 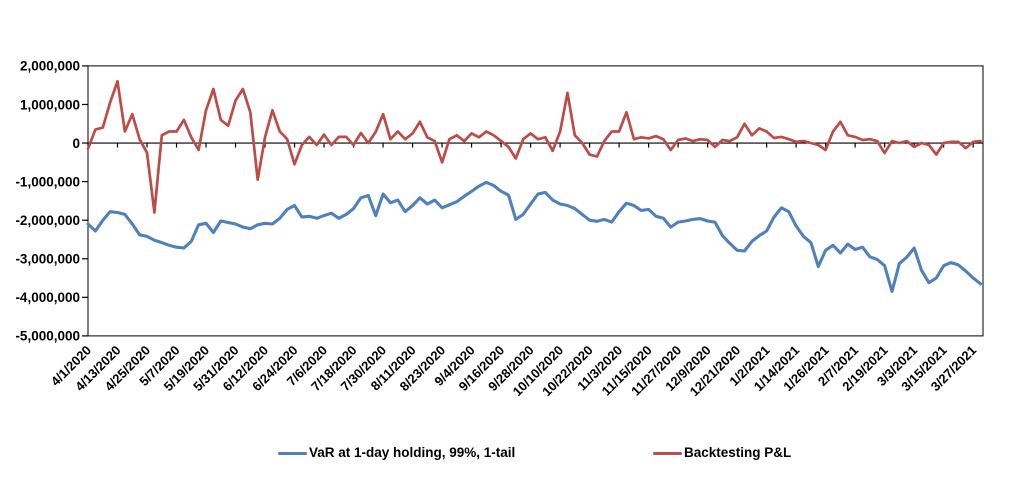 I want to click on y-axis-tick-label: -1,000,000, so click(x=47, y=181).